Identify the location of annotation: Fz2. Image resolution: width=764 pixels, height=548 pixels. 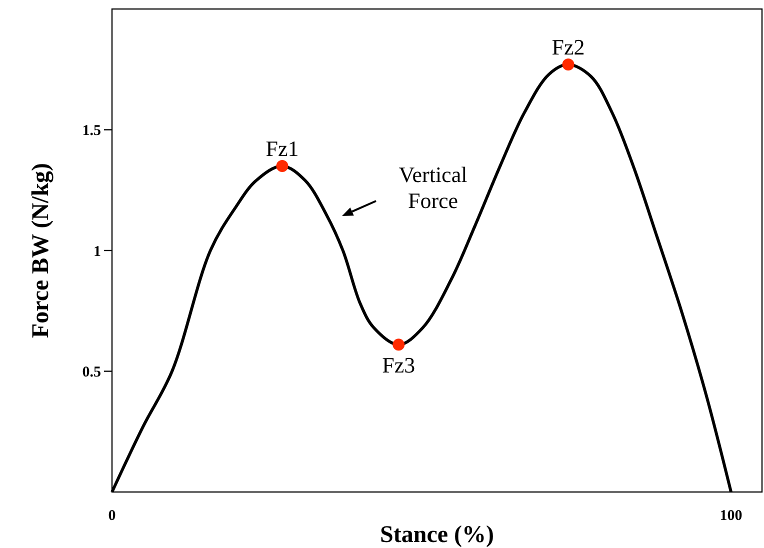
(568, 47).